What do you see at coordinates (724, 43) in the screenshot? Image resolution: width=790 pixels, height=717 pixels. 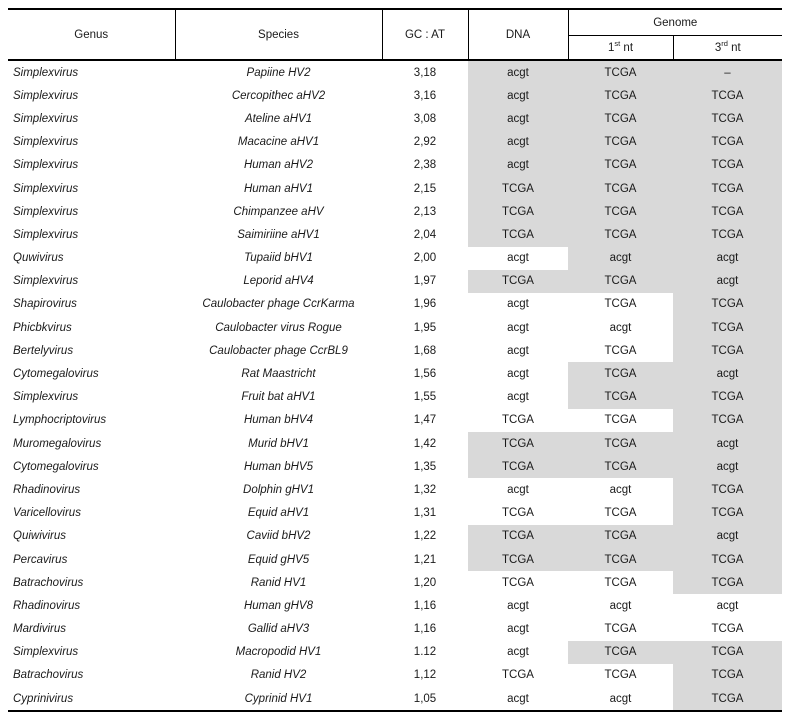 I see `third-nt-ordinal: rd` at bounding box center [724, 43].